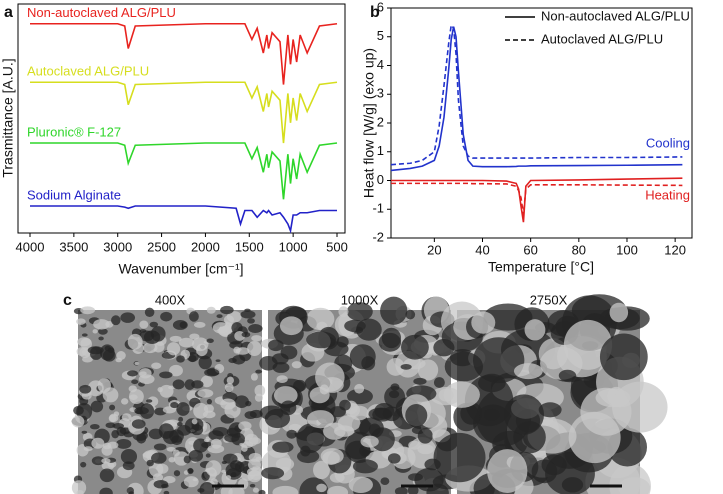 The width and height of the screenshot is (723, 494). What do you see at coordinates (293, 246) in the screenshot?
I see `x-tick-label: 1000` at bounding box center [293, 246].